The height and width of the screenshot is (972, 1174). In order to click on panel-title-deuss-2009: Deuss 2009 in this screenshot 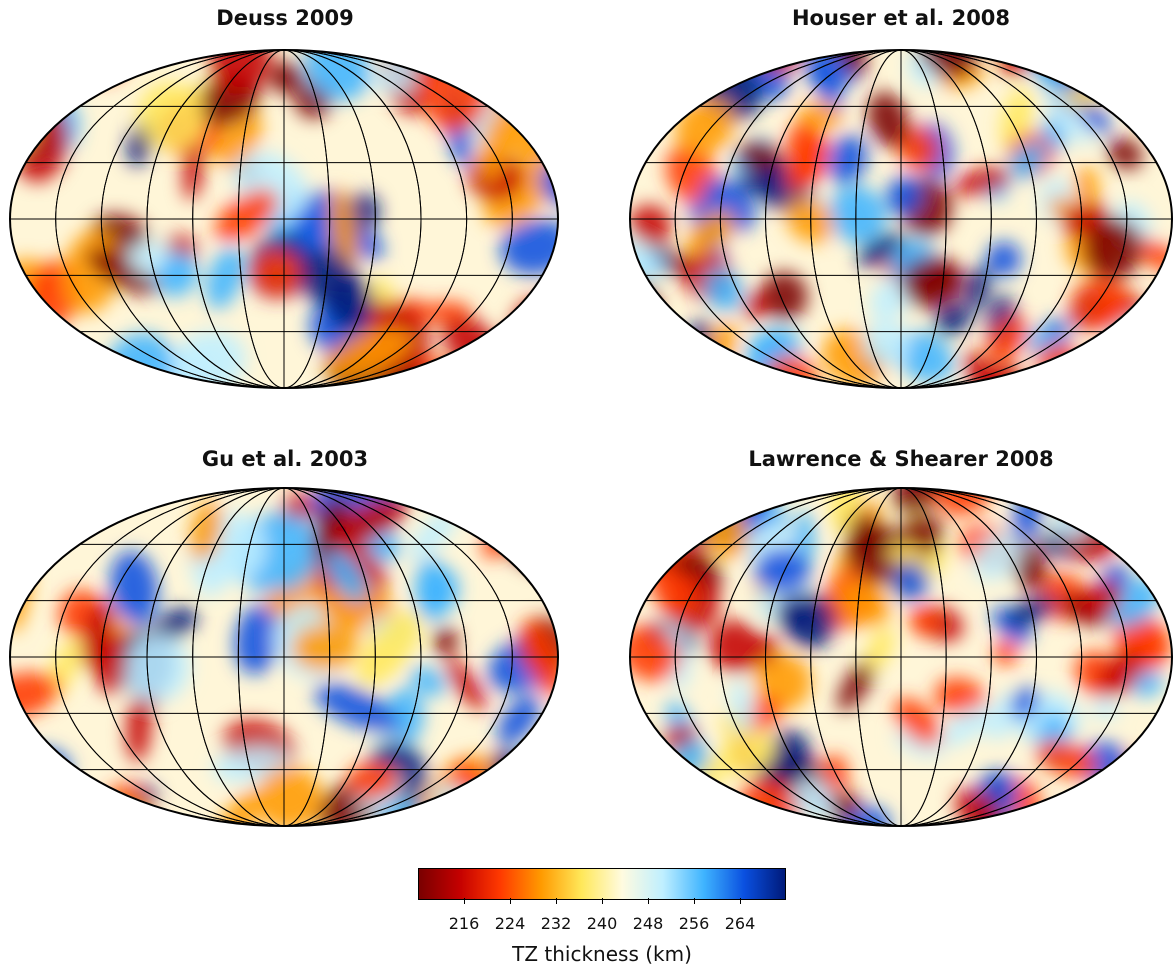, I will do `click(285, 18)`.